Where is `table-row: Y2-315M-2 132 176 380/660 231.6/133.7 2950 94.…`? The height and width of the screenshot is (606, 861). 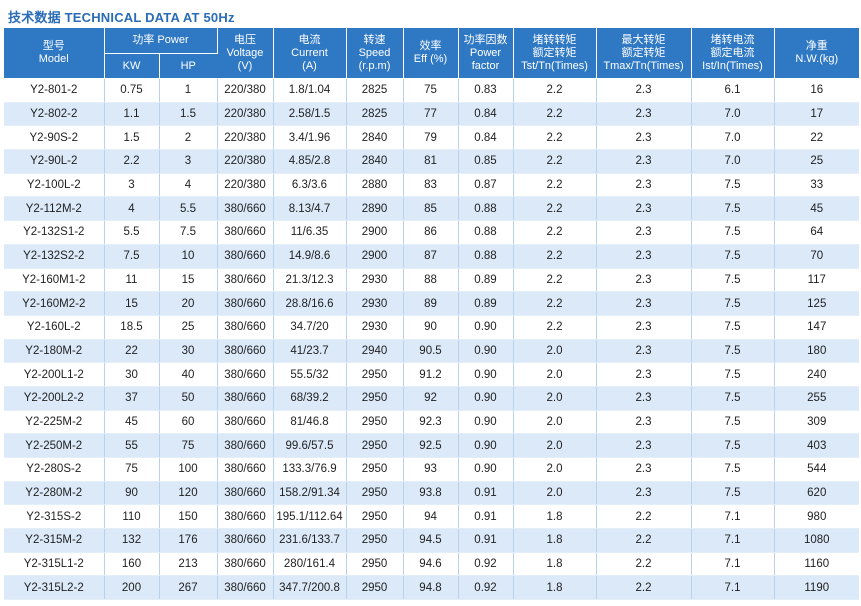
table-row: Y2-315M-2 132 176 380/660 231.6/133.7 2950 94.… is located at coordinates (431, 540).